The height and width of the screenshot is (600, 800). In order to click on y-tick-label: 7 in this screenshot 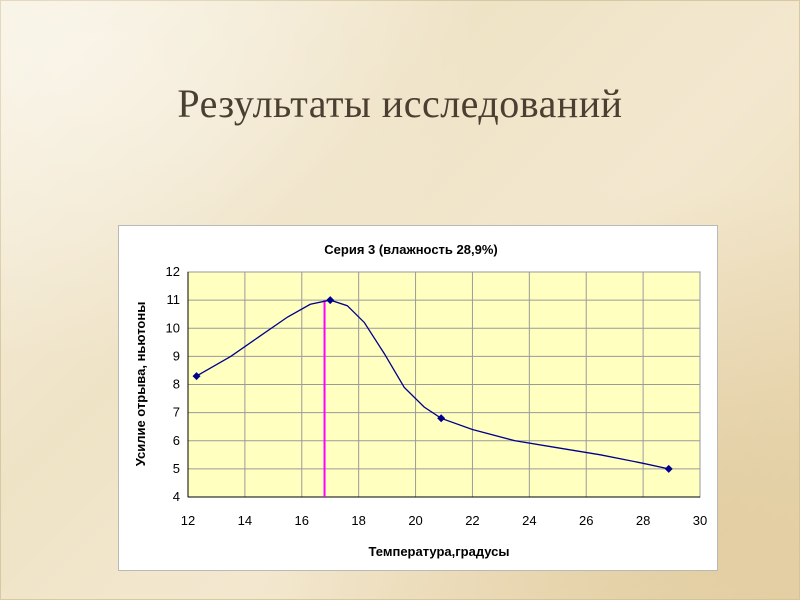, I will do `click(176, 412)`.